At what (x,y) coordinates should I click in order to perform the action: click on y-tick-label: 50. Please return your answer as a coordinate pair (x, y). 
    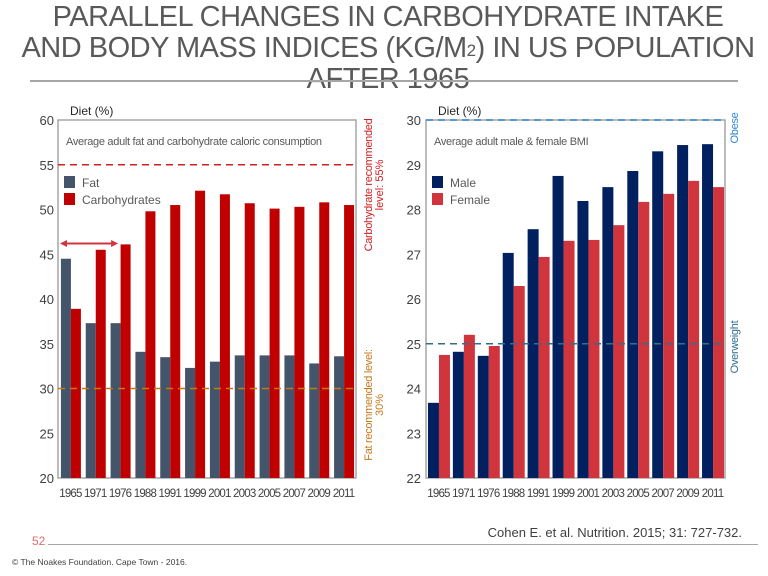
    Looking at the image, I should click on (47, 210).